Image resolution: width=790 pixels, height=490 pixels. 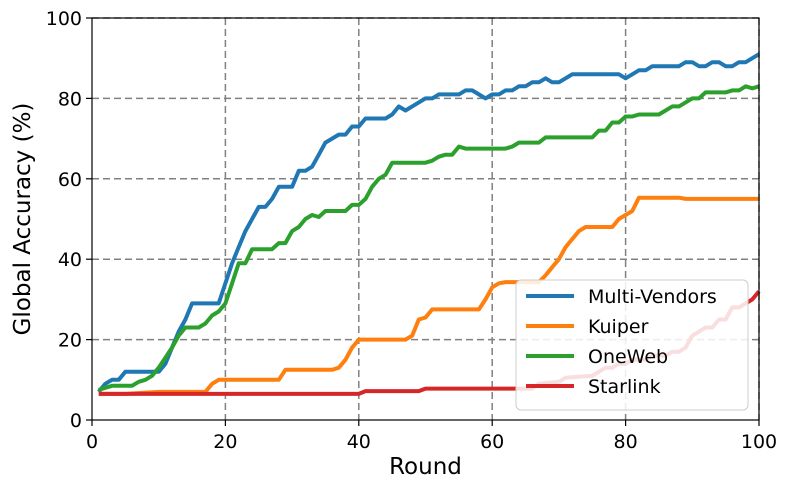 What do you see at coordinates (92, 442) in the screenshot?
I see `x-tick-label: 0` at bounding box center [92, 442].